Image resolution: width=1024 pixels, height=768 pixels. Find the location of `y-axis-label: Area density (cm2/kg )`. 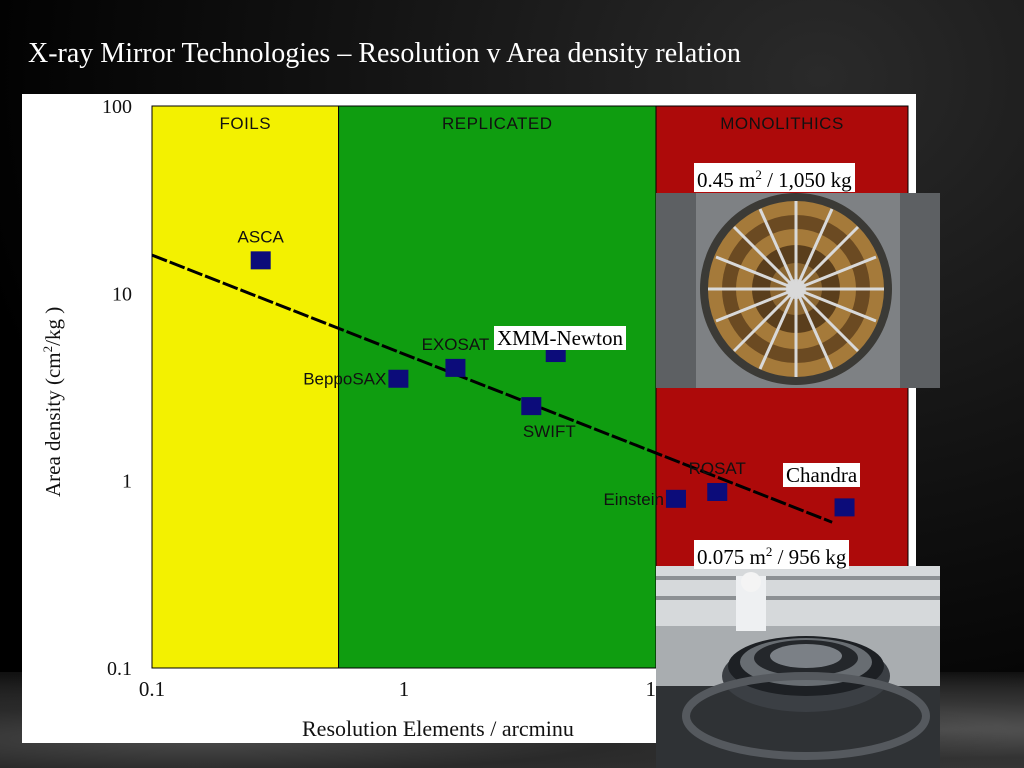

y-axis-label: Area density (cm2/kg ) is located at coordinates (52, 402).